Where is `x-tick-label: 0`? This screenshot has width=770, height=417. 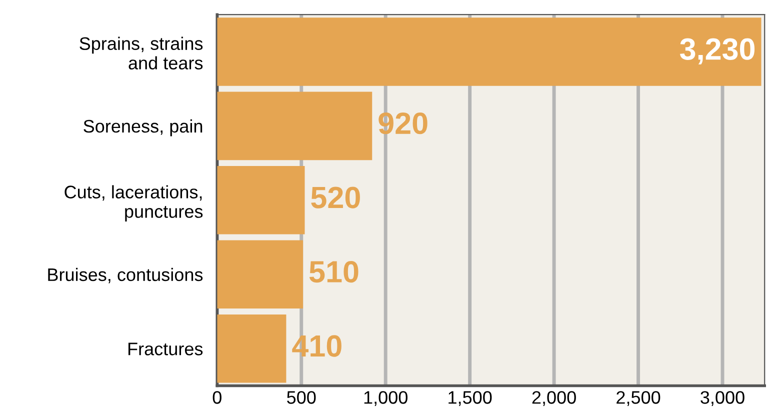 x-tick-label: 0 is located at coordinates (217, 397).